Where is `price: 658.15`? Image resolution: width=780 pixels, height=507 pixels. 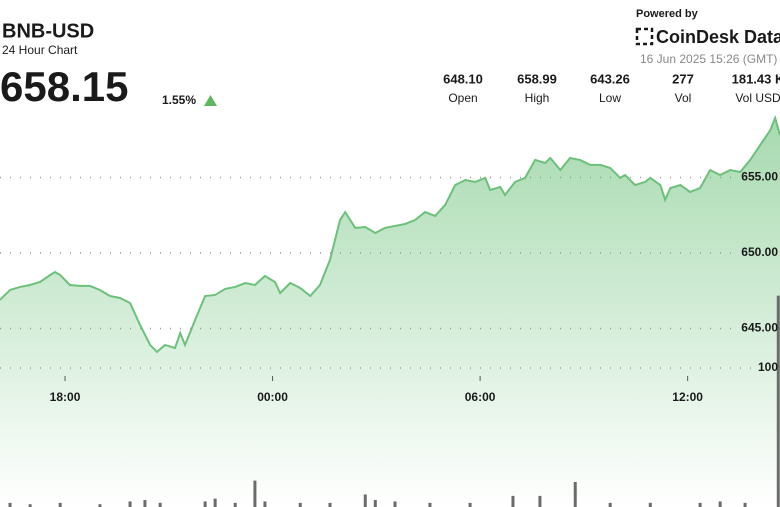
price: 658.15 is located at coordinates (64, 86).